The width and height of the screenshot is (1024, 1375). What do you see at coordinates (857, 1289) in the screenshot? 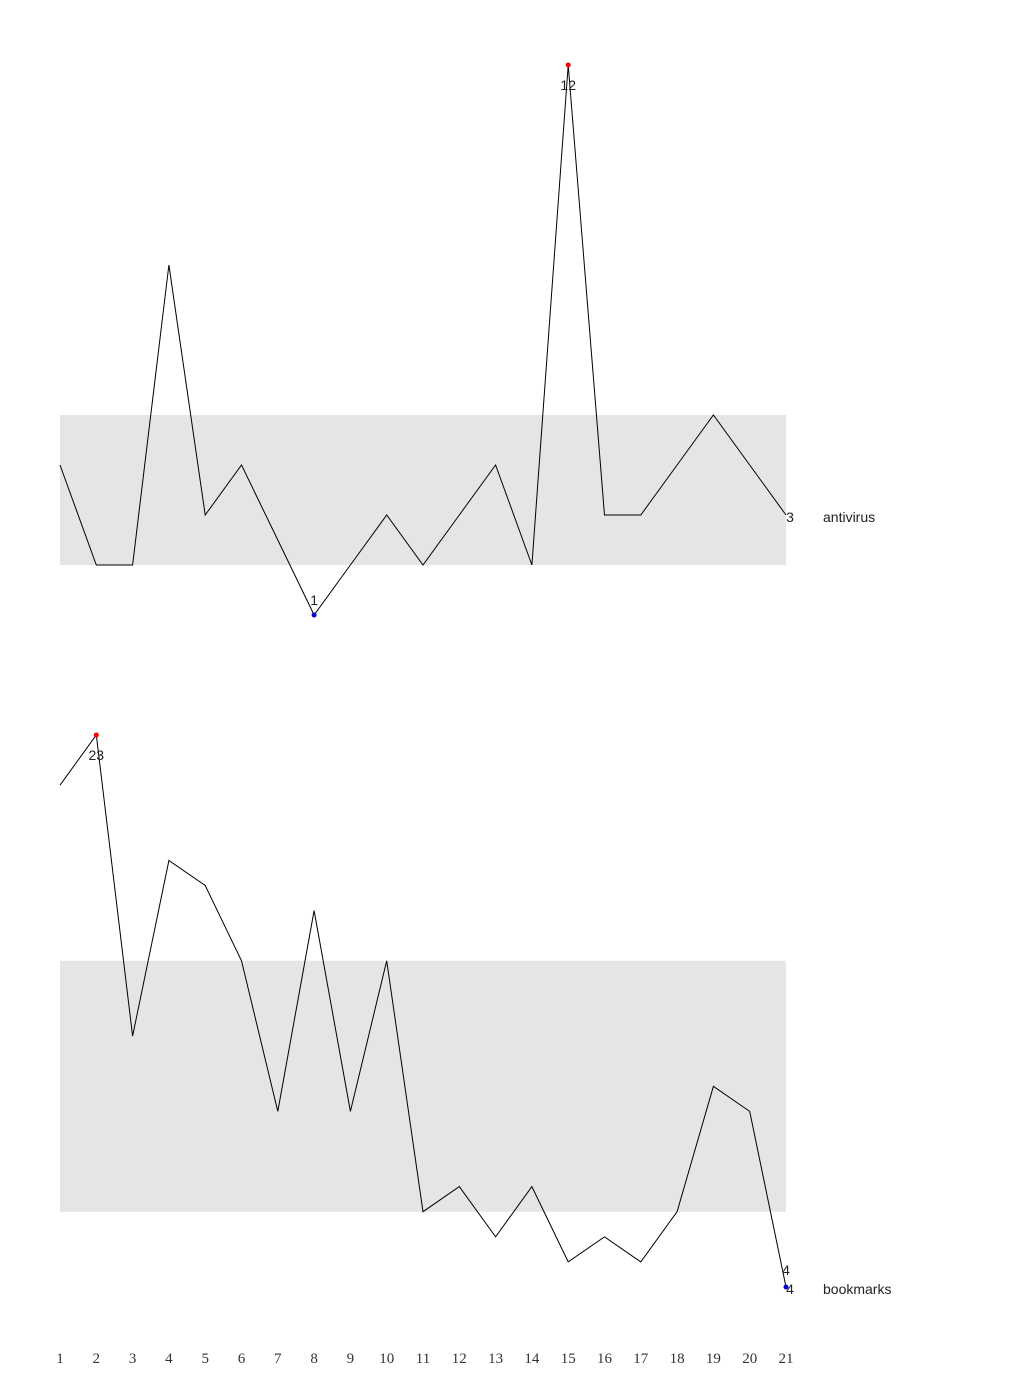
I see `bookmarks-series-label: bookmarks` at bounding box center [857, 1289].